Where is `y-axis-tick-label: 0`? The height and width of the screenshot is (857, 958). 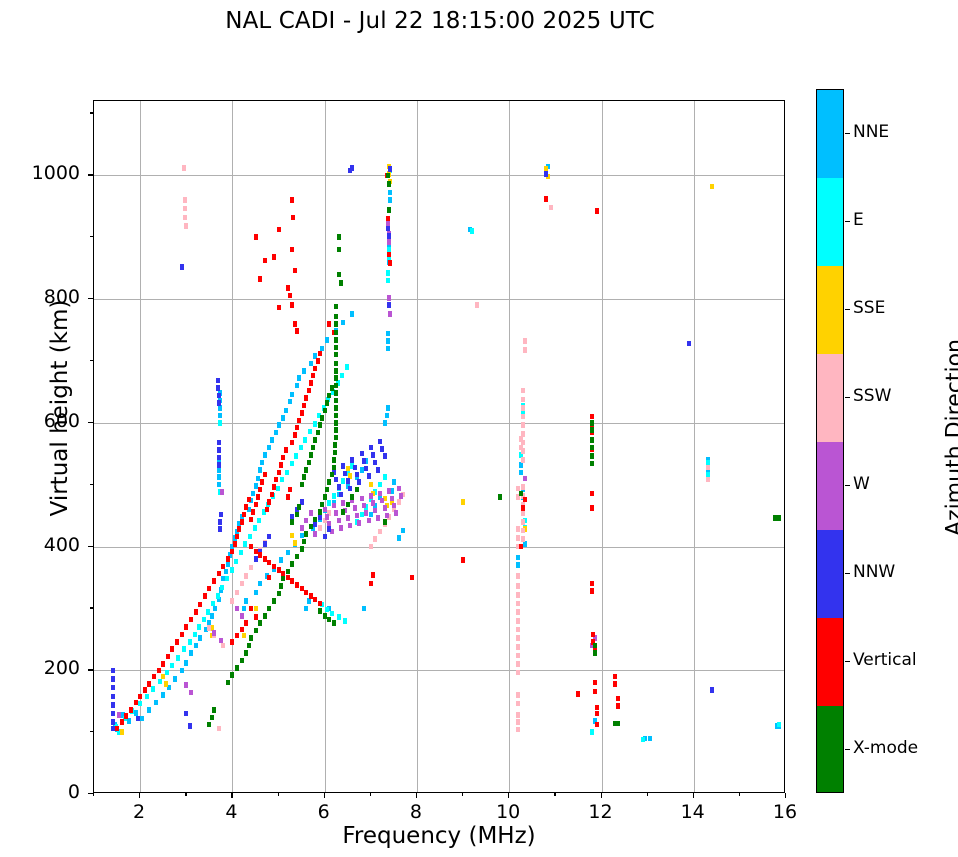 y-axis-tick-label: 0 is located at coordinates (73, 792).